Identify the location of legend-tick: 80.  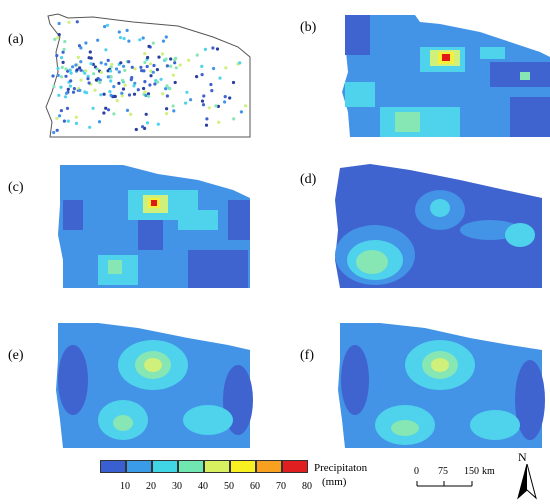
(307, 486).